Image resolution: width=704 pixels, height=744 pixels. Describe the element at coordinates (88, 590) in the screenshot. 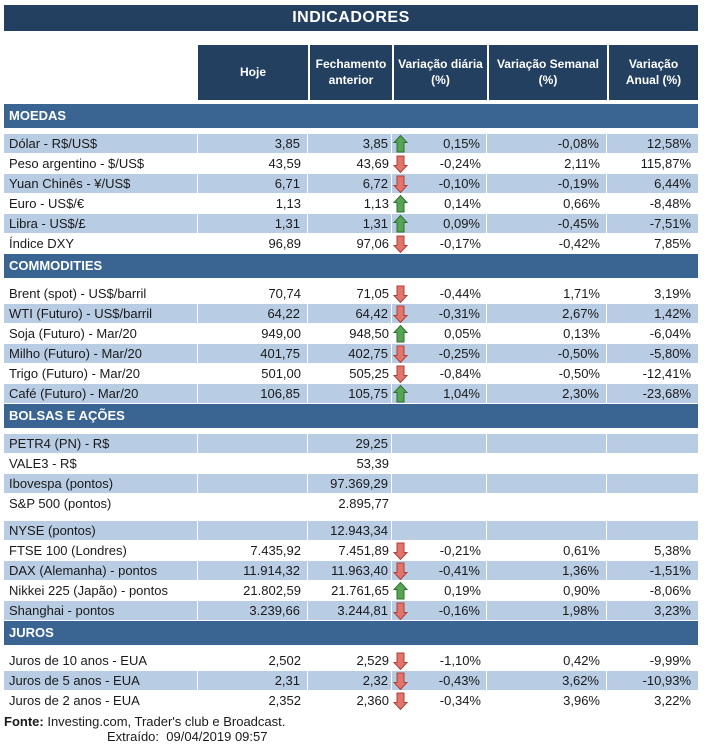

I see `row-label: Nikkei 225 (Japão) - pontos` at that location.